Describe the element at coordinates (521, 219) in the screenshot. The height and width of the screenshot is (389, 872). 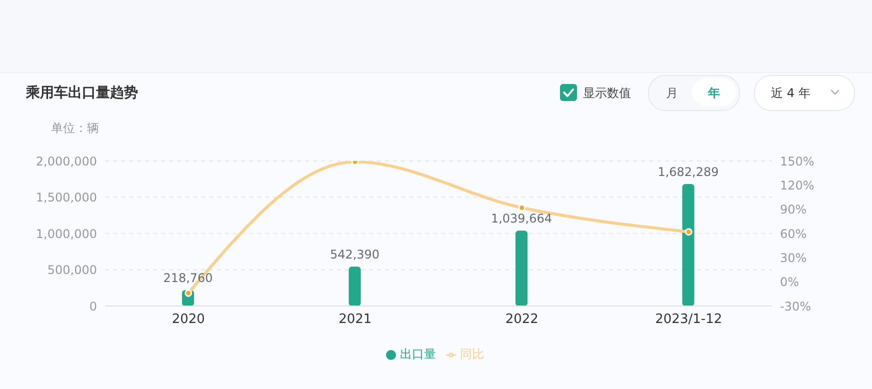
I see `data-label: 1,039,664` at that location.